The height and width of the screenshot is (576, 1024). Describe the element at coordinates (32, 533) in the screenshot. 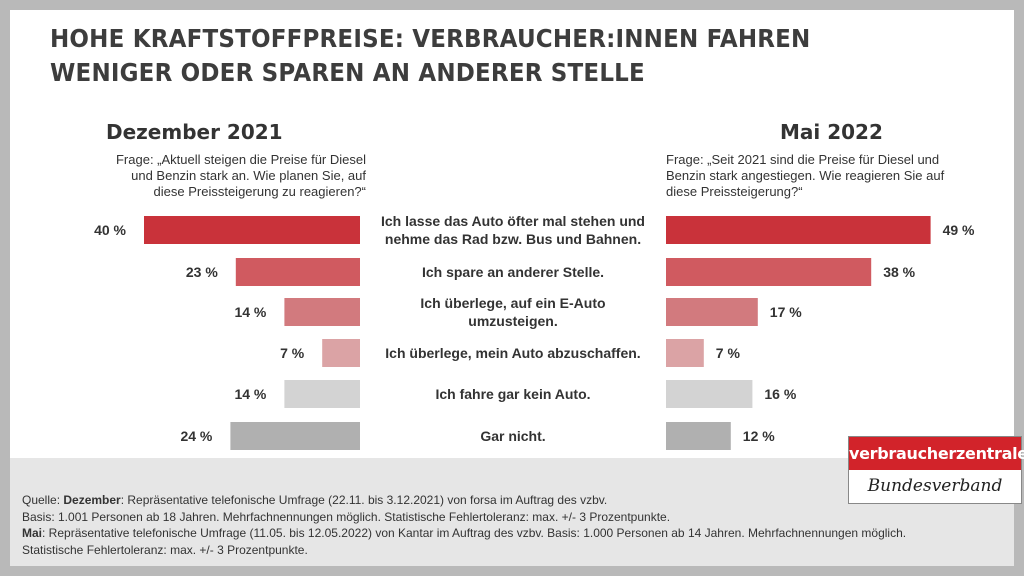

I see `source-may-label: Mai` at that location.